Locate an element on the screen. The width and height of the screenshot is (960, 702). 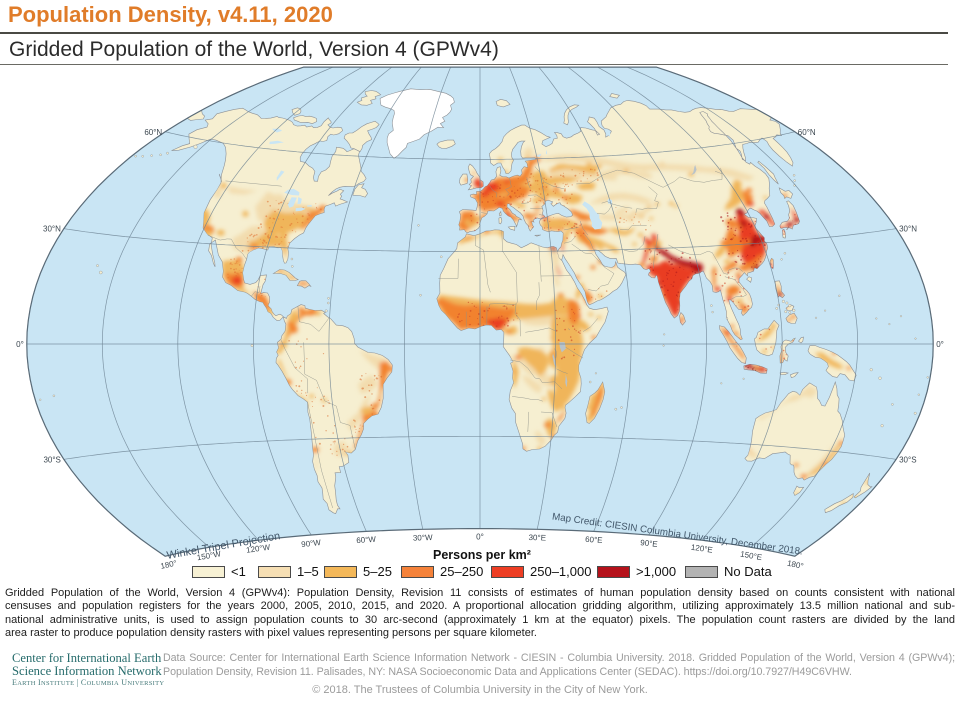
svg-text: 120°W is located at coordinates (259, 549).